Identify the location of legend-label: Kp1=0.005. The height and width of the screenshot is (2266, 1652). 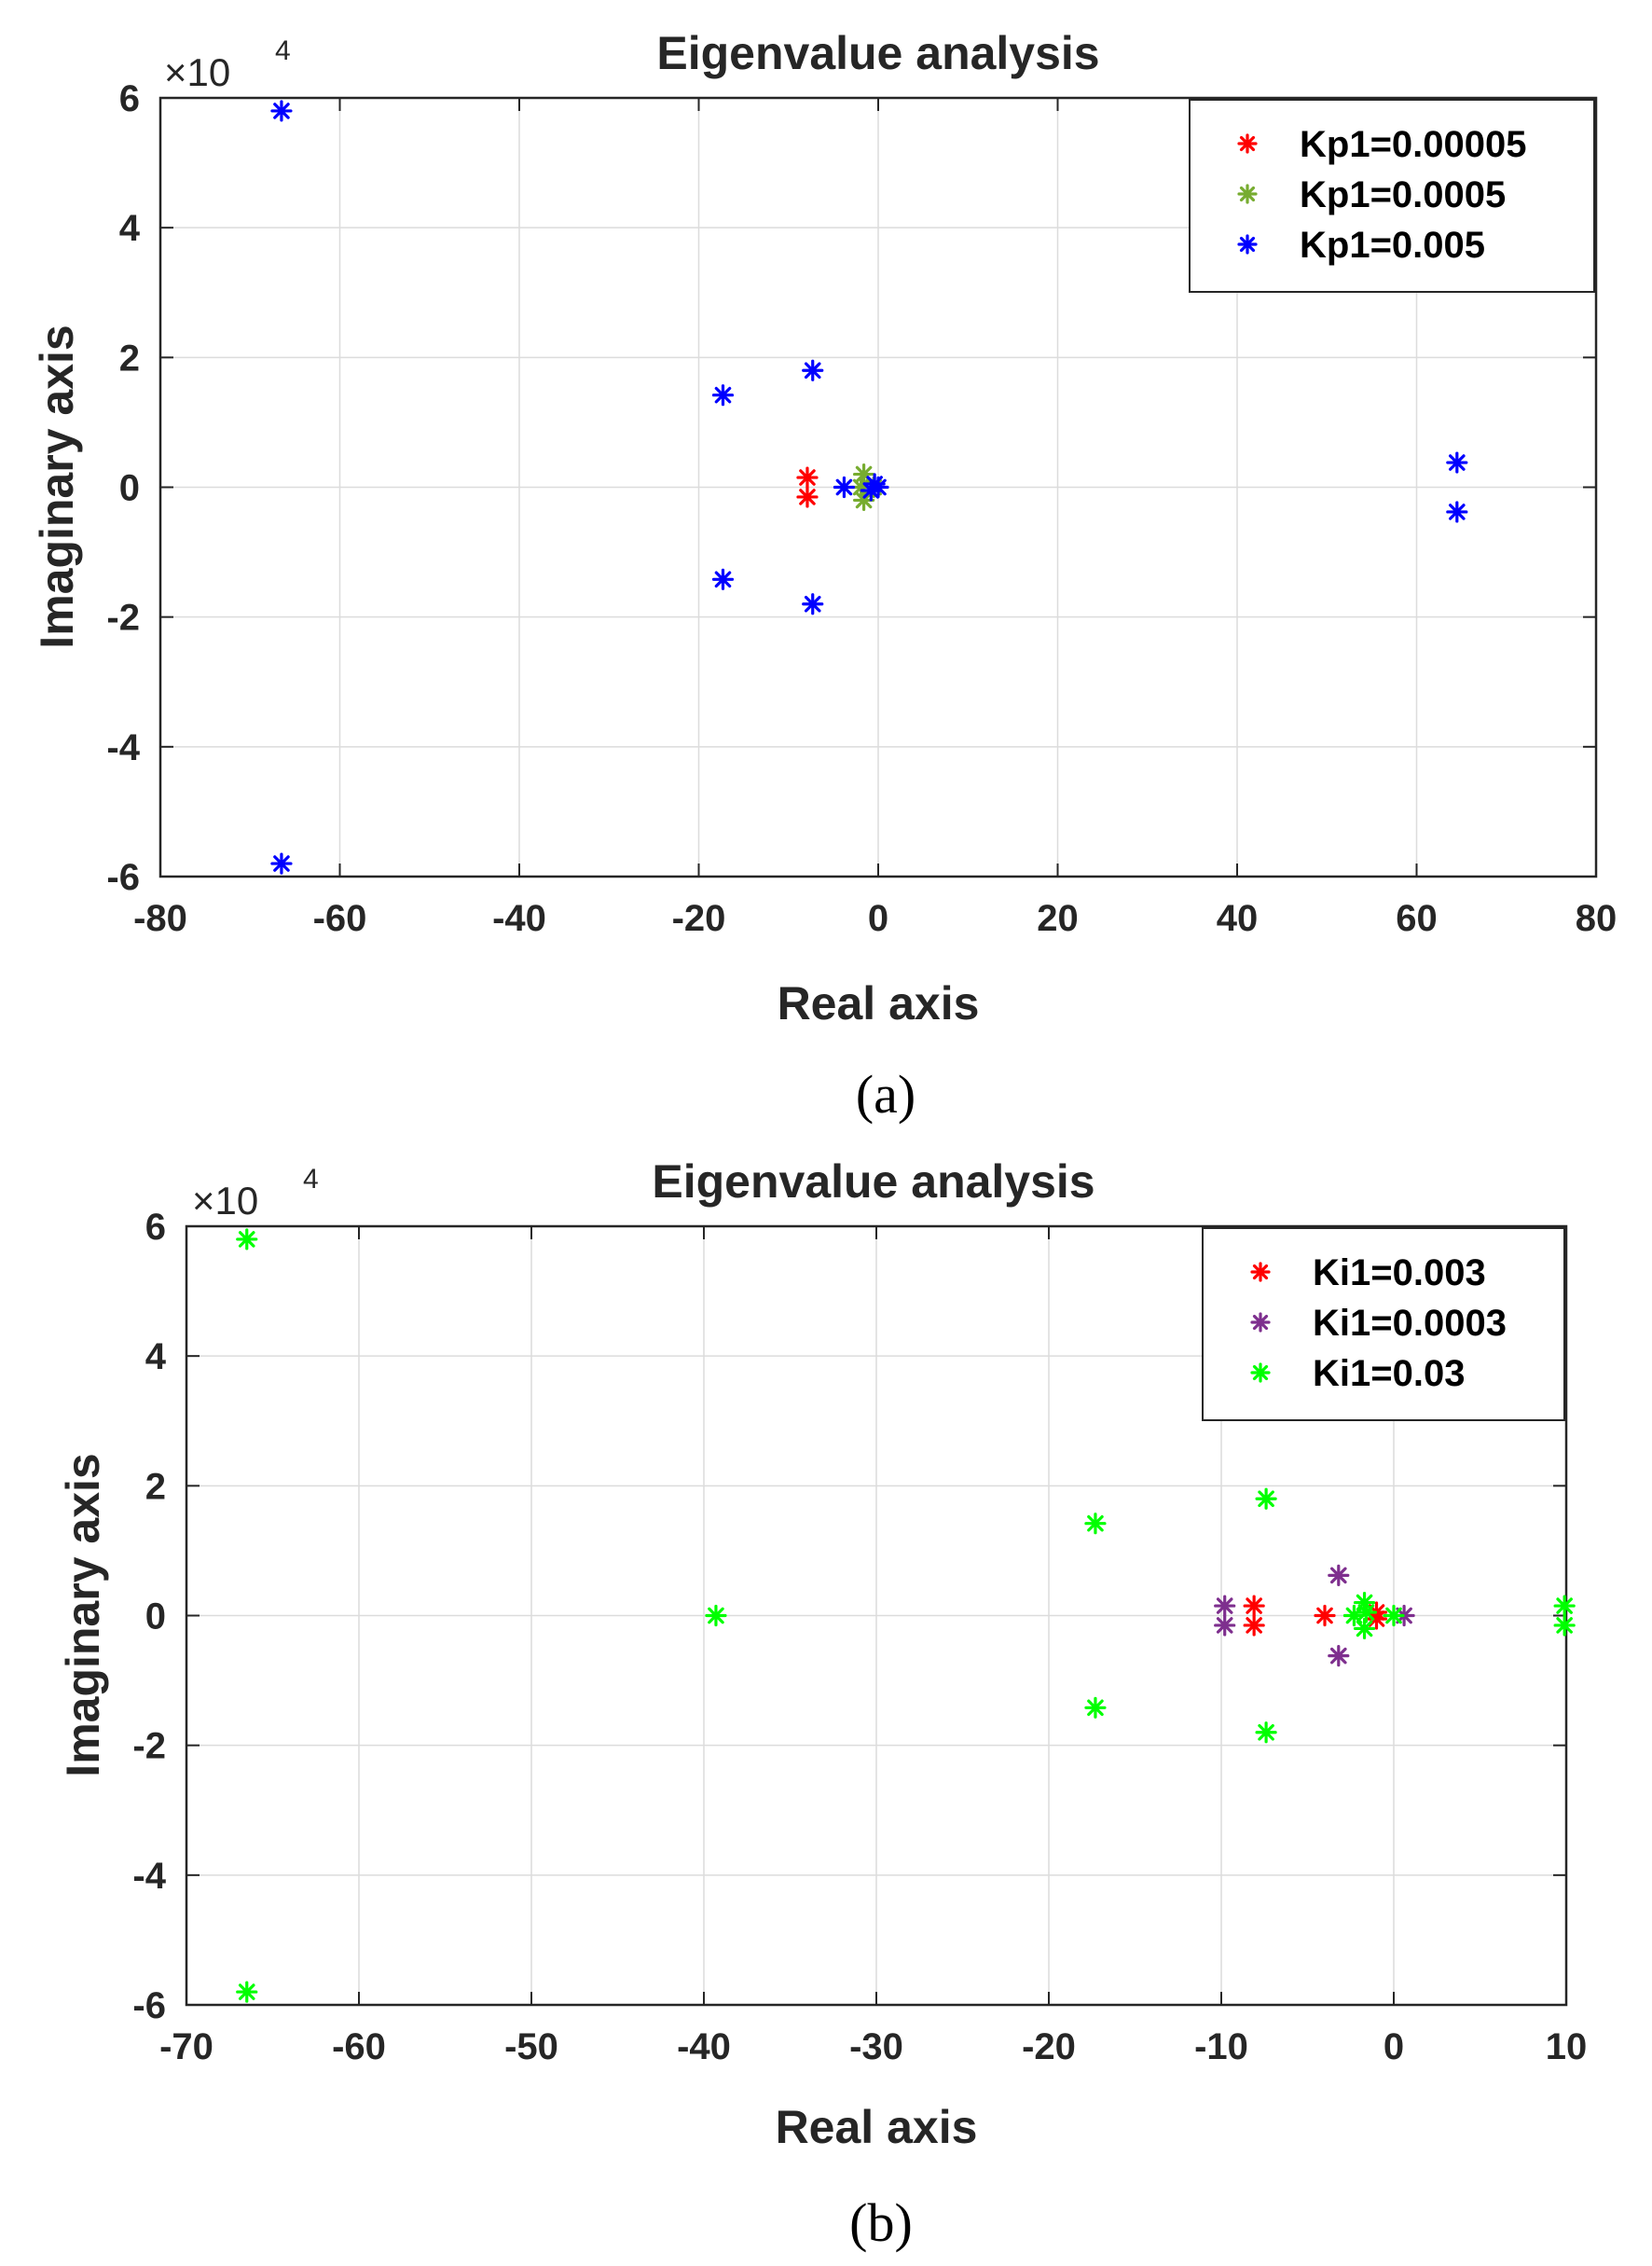
(1393, 245).